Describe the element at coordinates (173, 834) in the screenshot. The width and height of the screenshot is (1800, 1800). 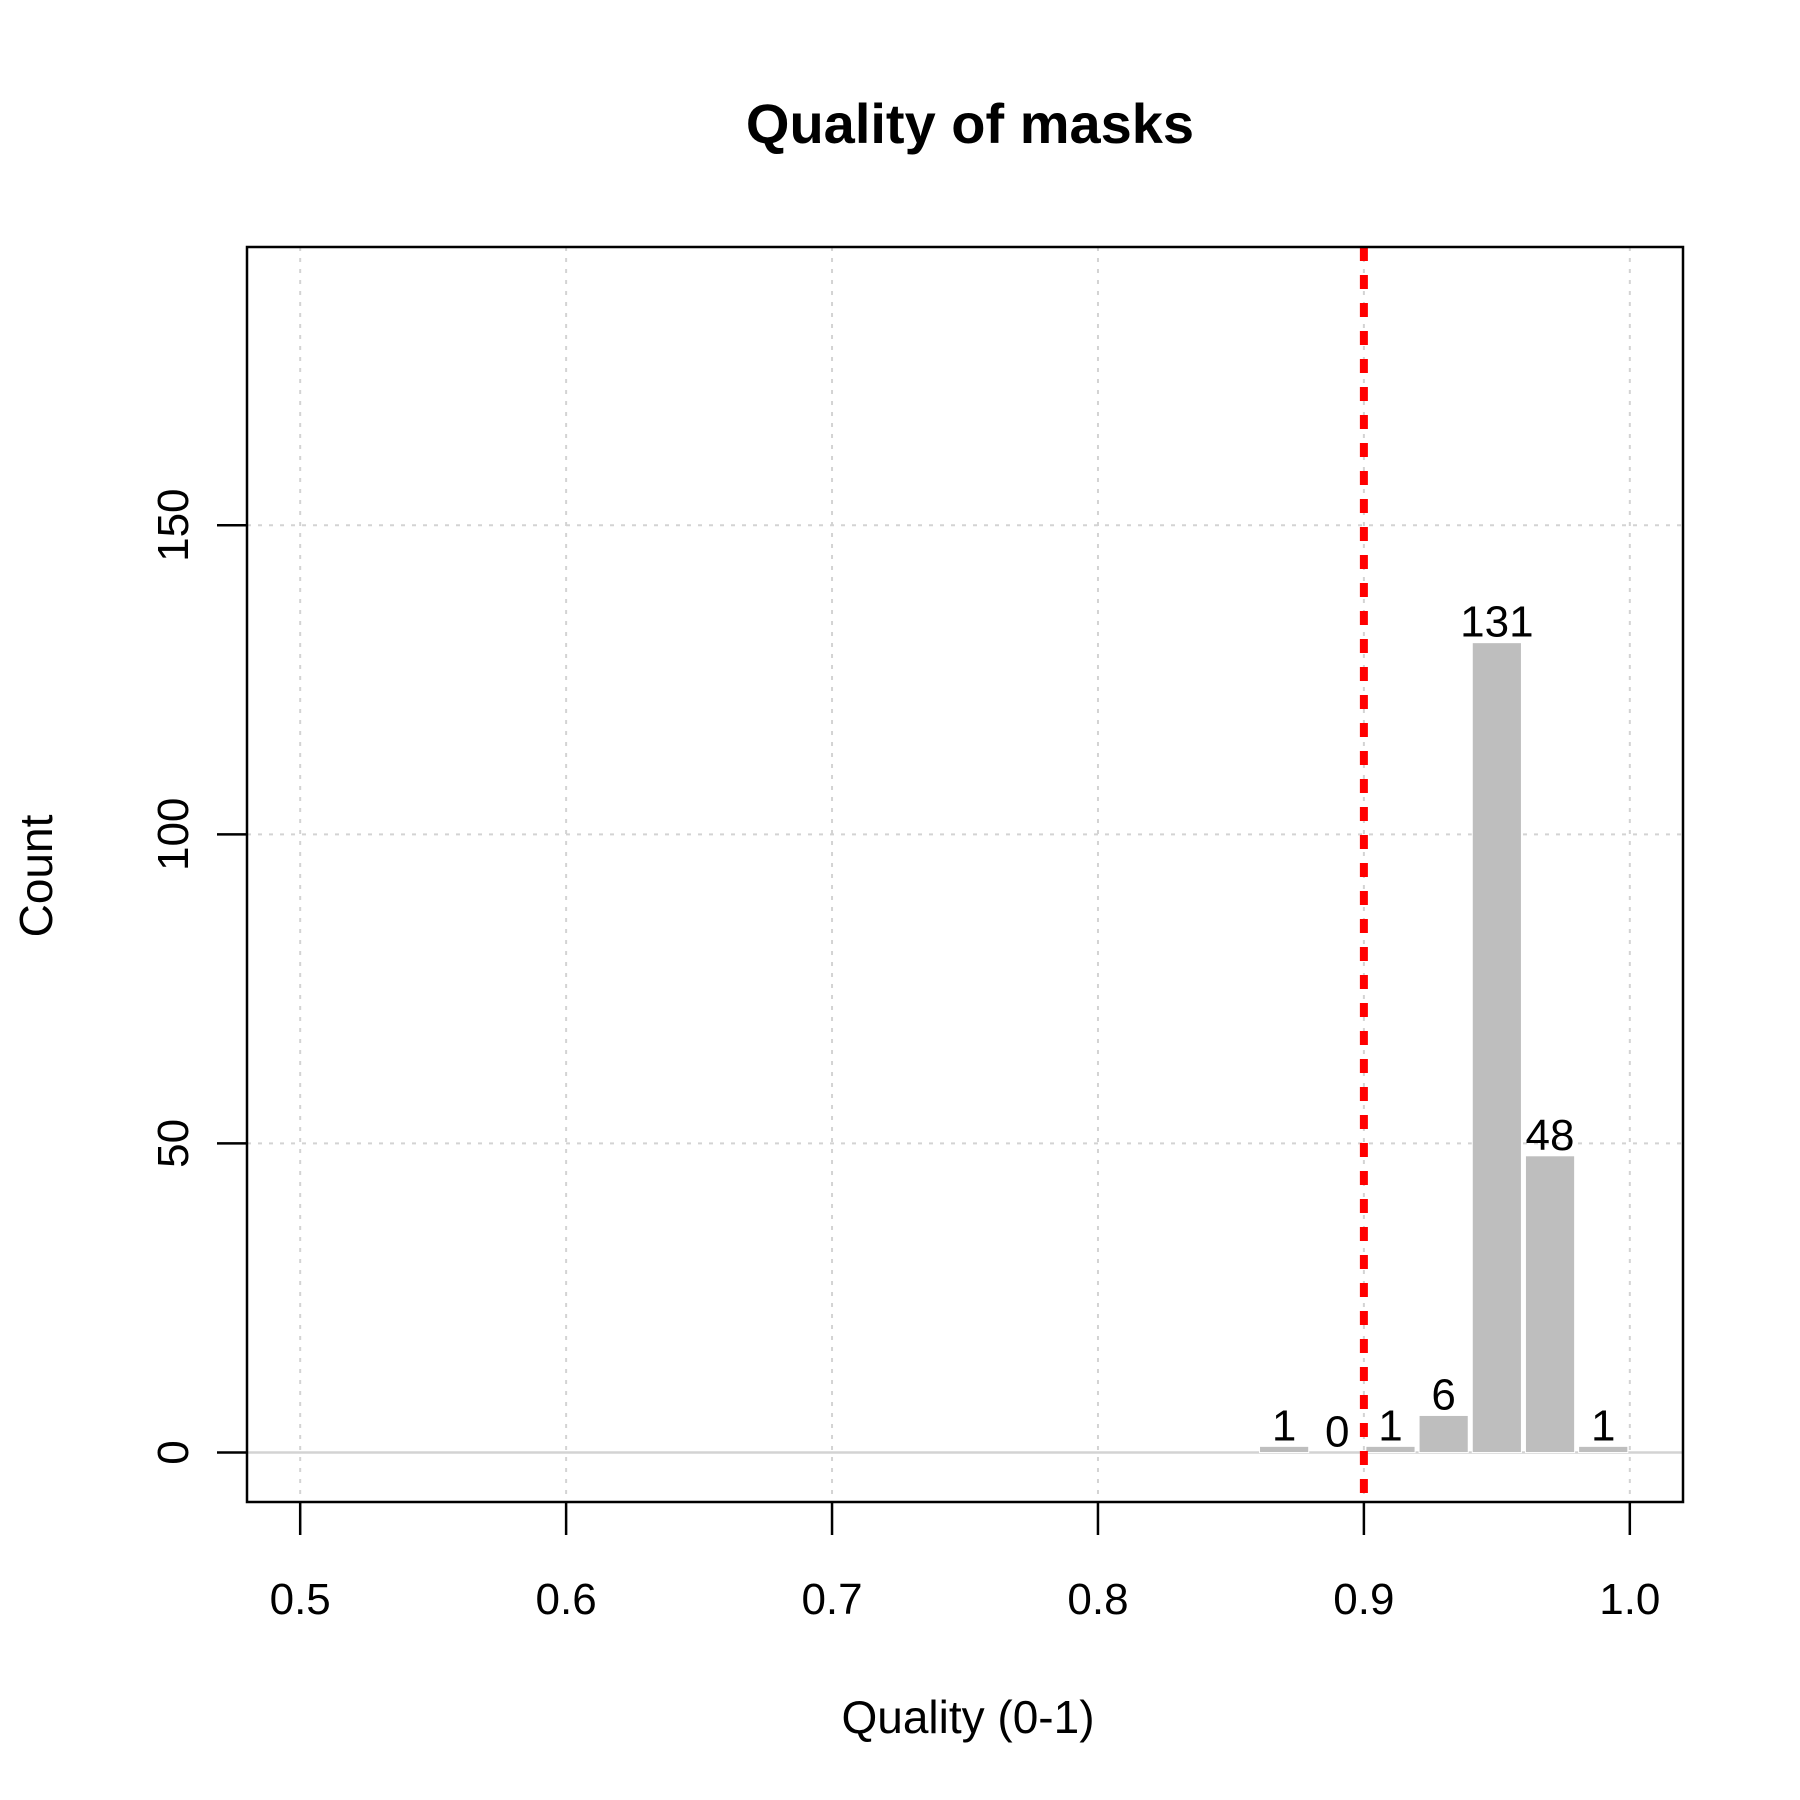
I see `y-tick-label: 100` at that location.